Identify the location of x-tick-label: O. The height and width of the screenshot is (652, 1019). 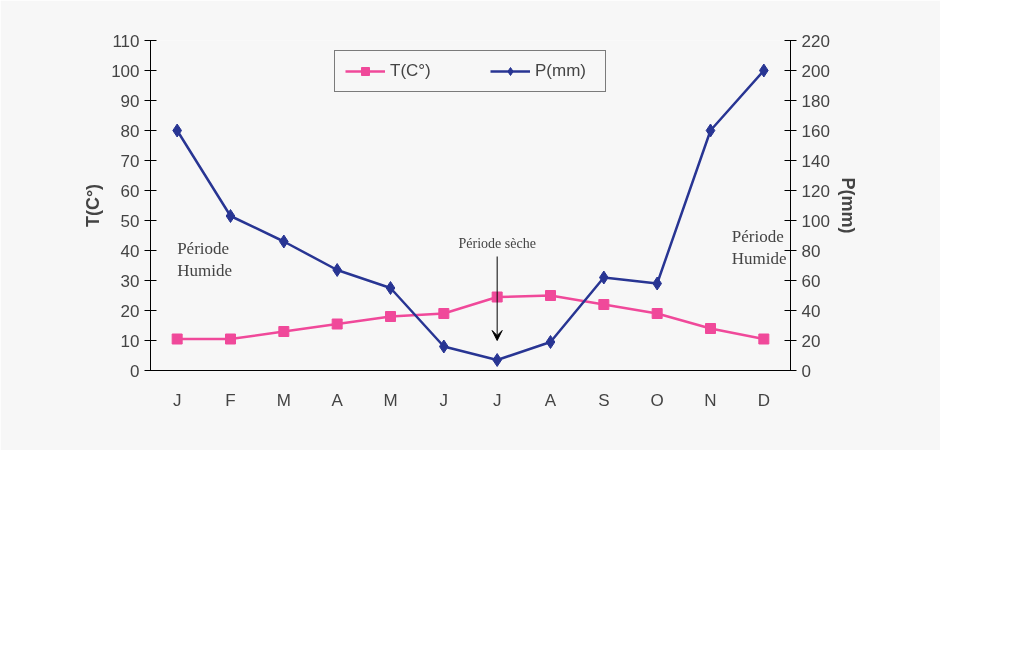
(657, 400).